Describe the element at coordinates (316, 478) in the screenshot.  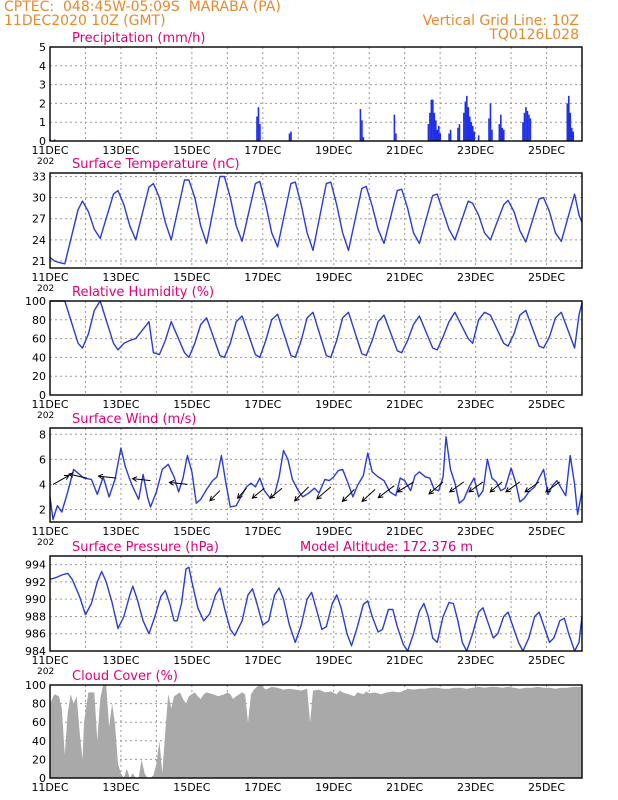
I see `wind-series-line` at that location.